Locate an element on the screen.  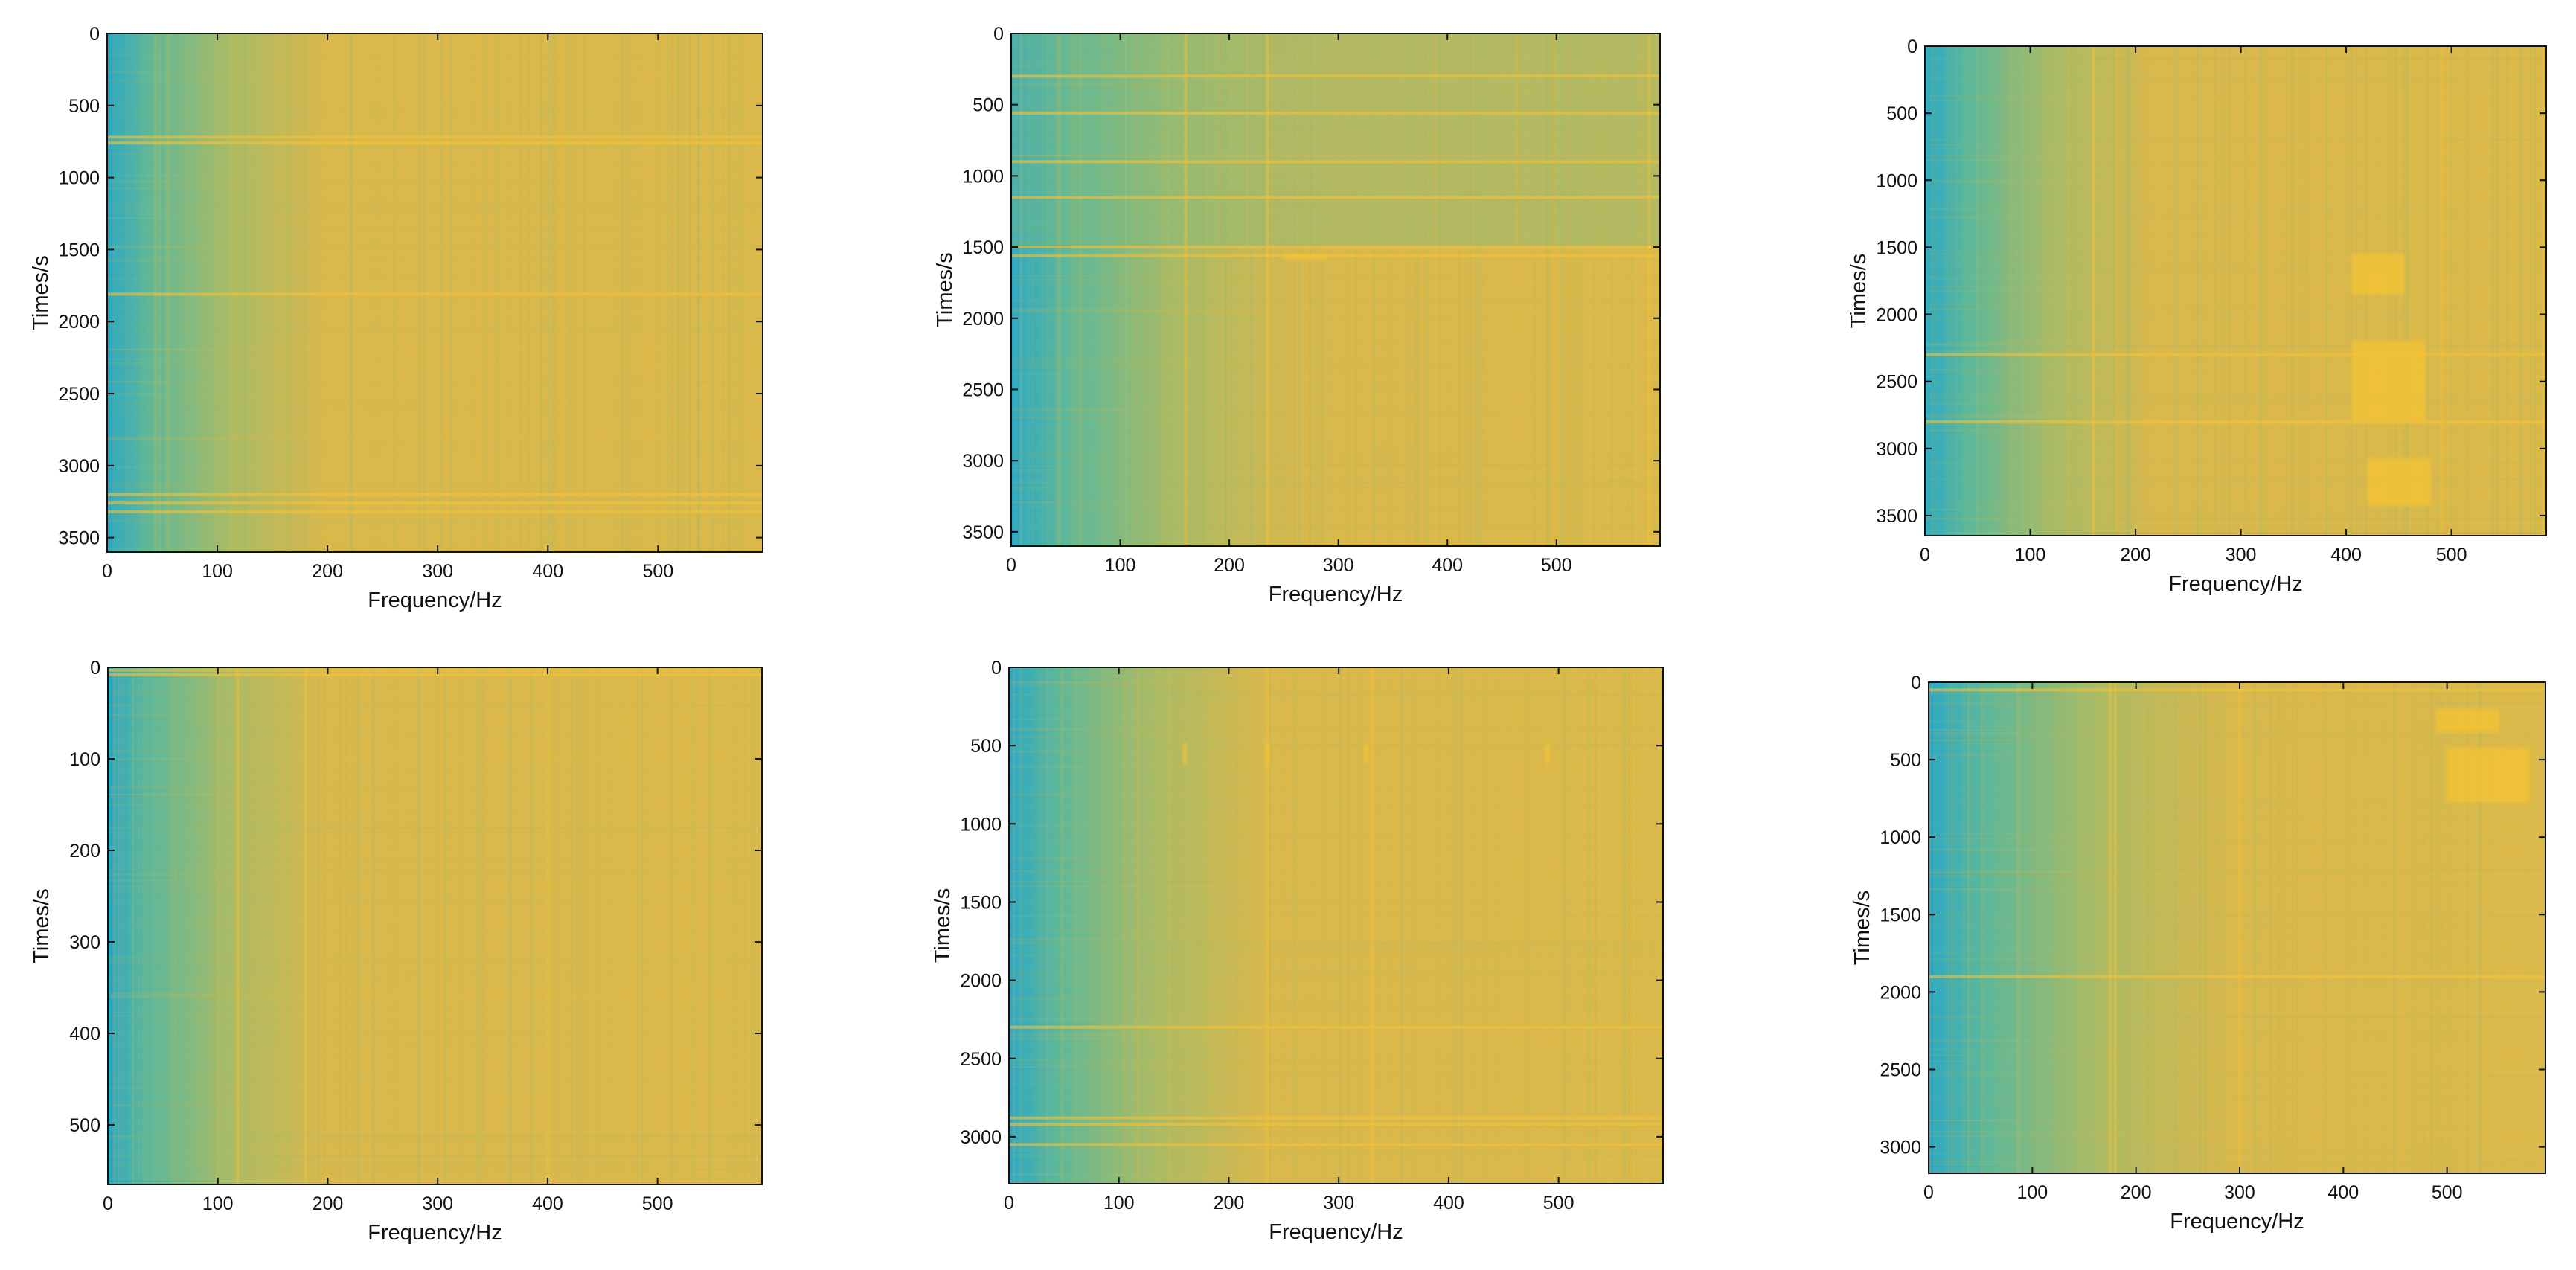
low-energy-band is located at coordinates (1335, 140).